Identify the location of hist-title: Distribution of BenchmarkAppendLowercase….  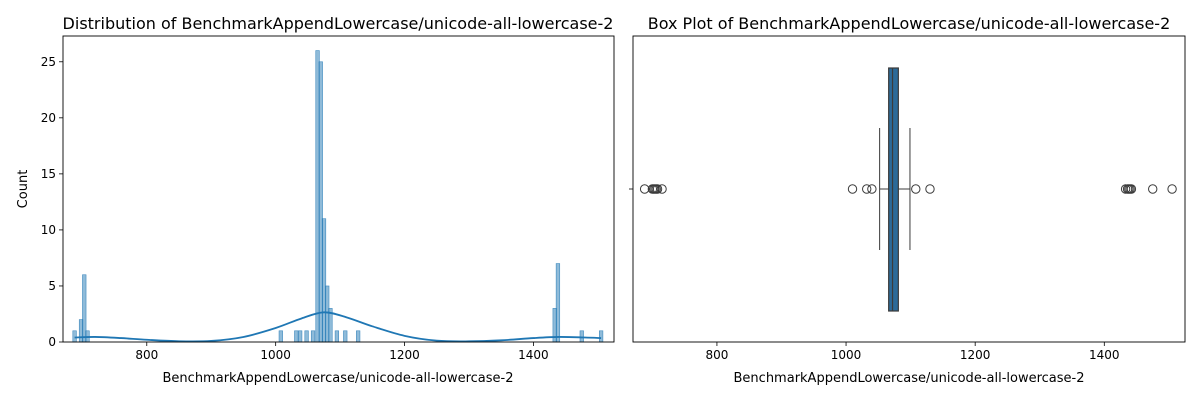
(338, 23).